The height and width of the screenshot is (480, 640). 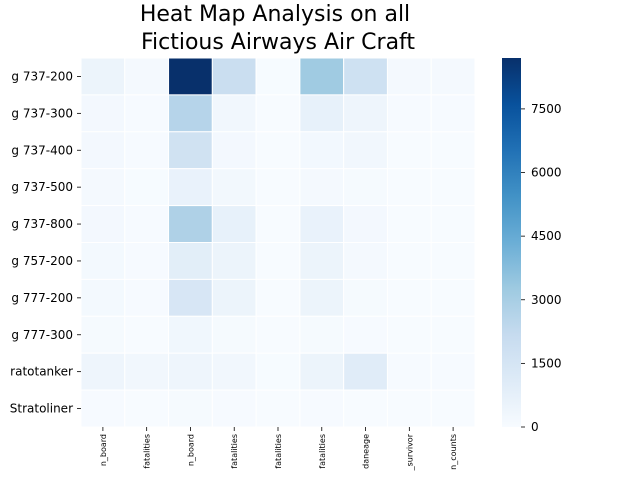 What do you see at coordinates (322, 113) in the screenshot?
I see `heatmap-cell-r1-c5` at bounding box center [322, 113].